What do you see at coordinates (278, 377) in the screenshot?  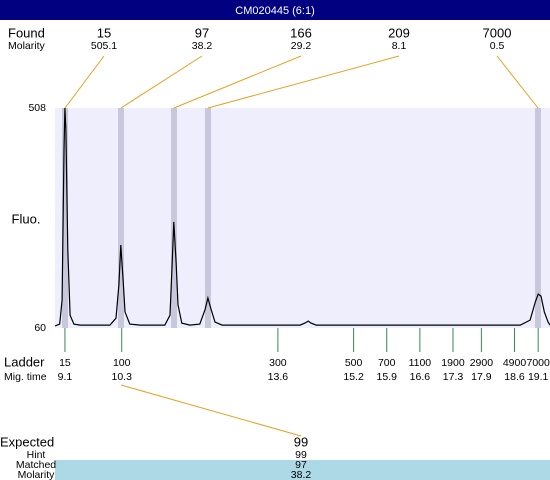 I see `ladder-time: 13.6` at bounding box center [278, 377].